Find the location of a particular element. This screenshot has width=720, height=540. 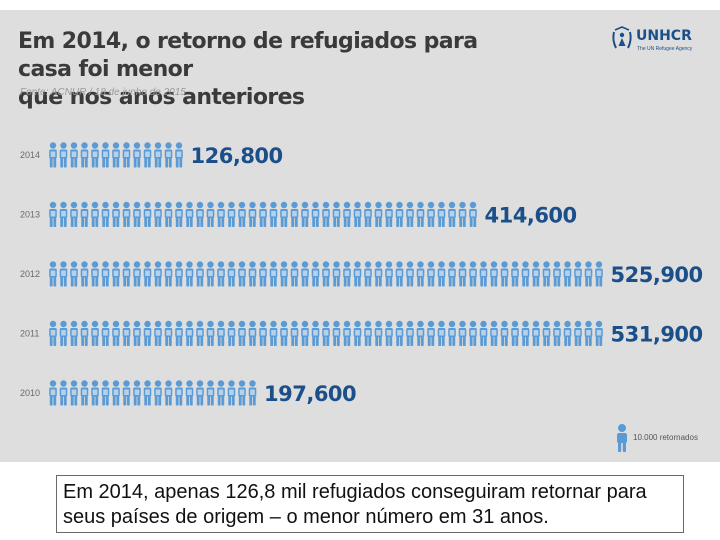

year-label-2012: 2012 is located at coordinates (30, 274).